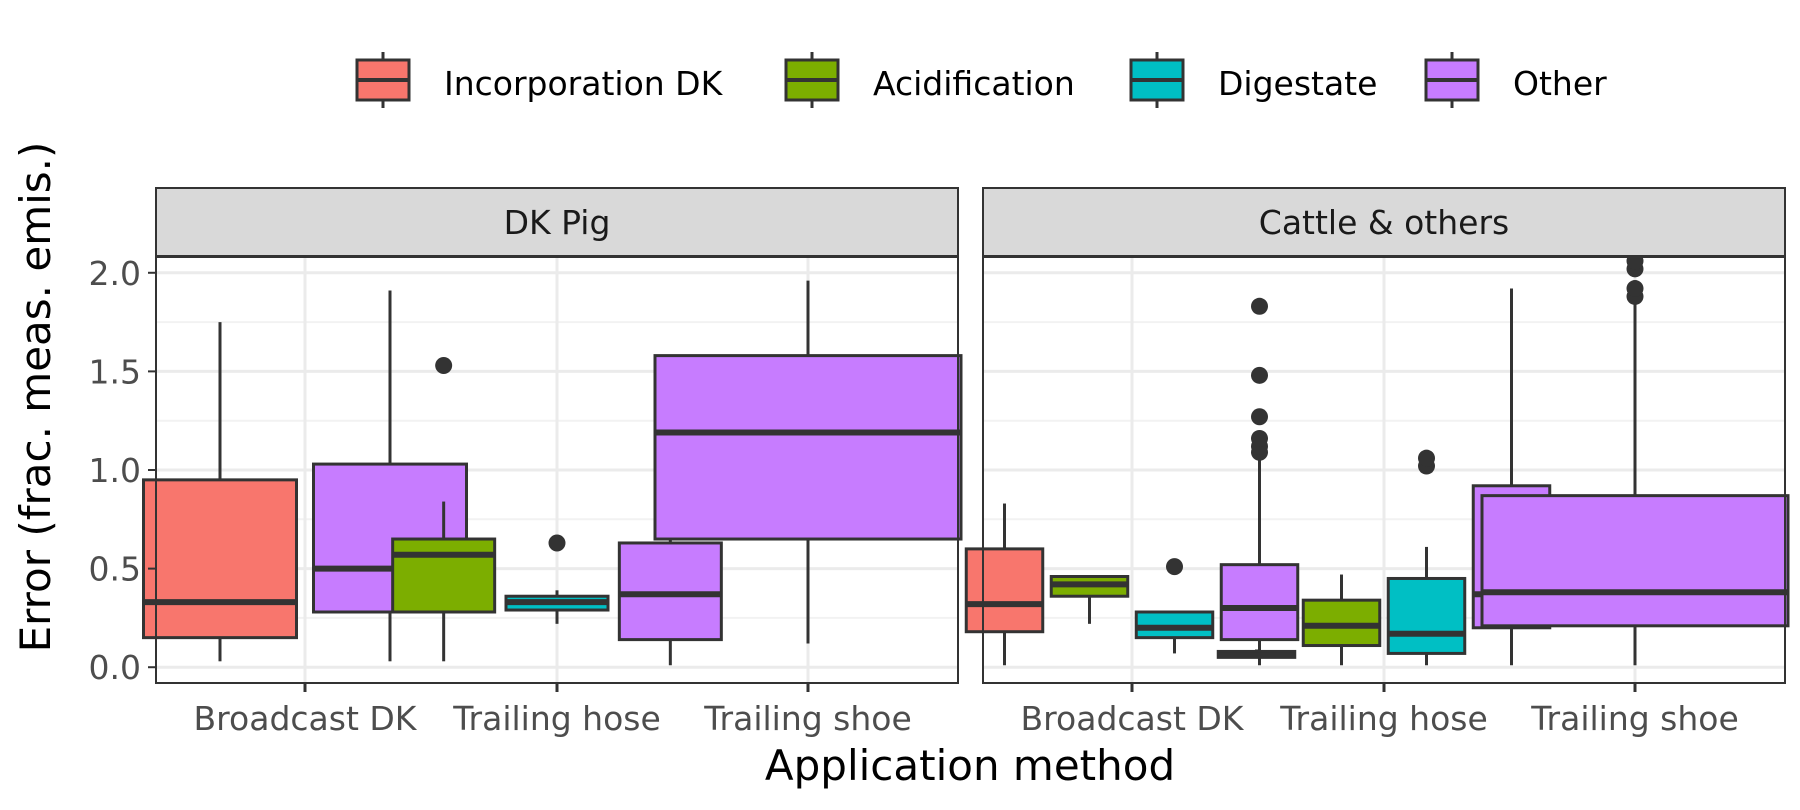 The image size is (1800, 810). I want to click on legend-label: Other, so click(1560, 83).